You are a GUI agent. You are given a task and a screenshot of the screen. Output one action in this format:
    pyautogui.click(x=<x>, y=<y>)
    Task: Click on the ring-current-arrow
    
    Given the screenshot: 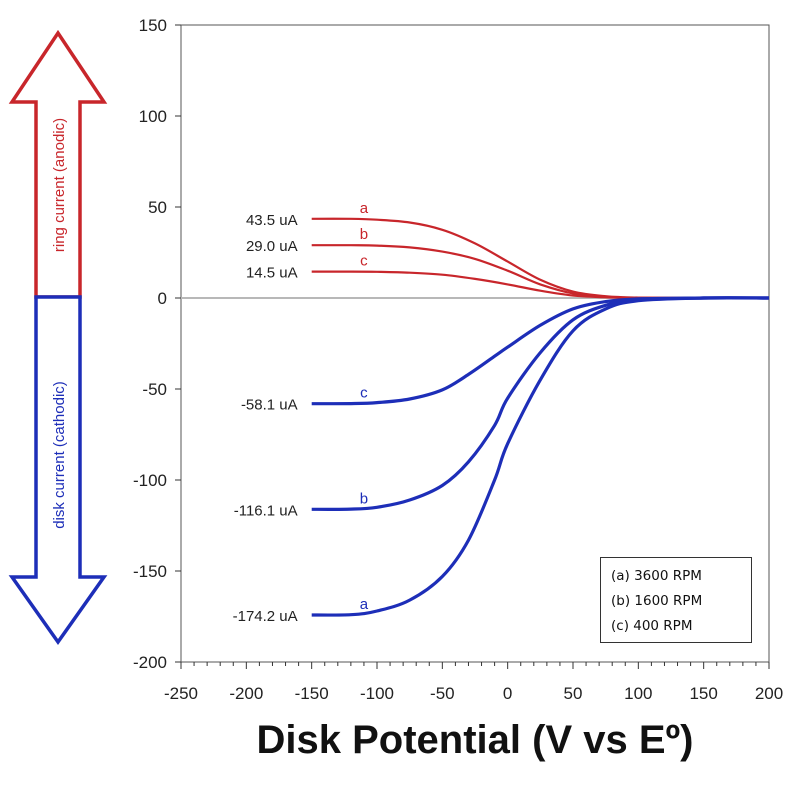 What is the action you would take?
    pyautogui.click(x=58, y=164)
    